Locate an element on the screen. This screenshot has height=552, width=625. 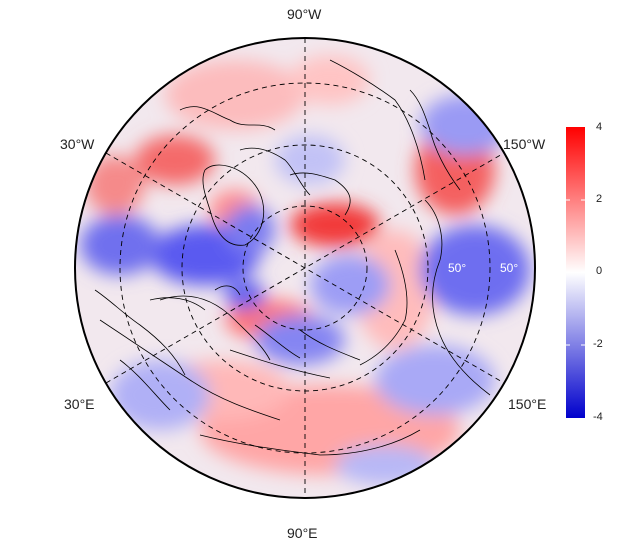
colorbar-tick-label: -4 is located at coordinates (598, 417).